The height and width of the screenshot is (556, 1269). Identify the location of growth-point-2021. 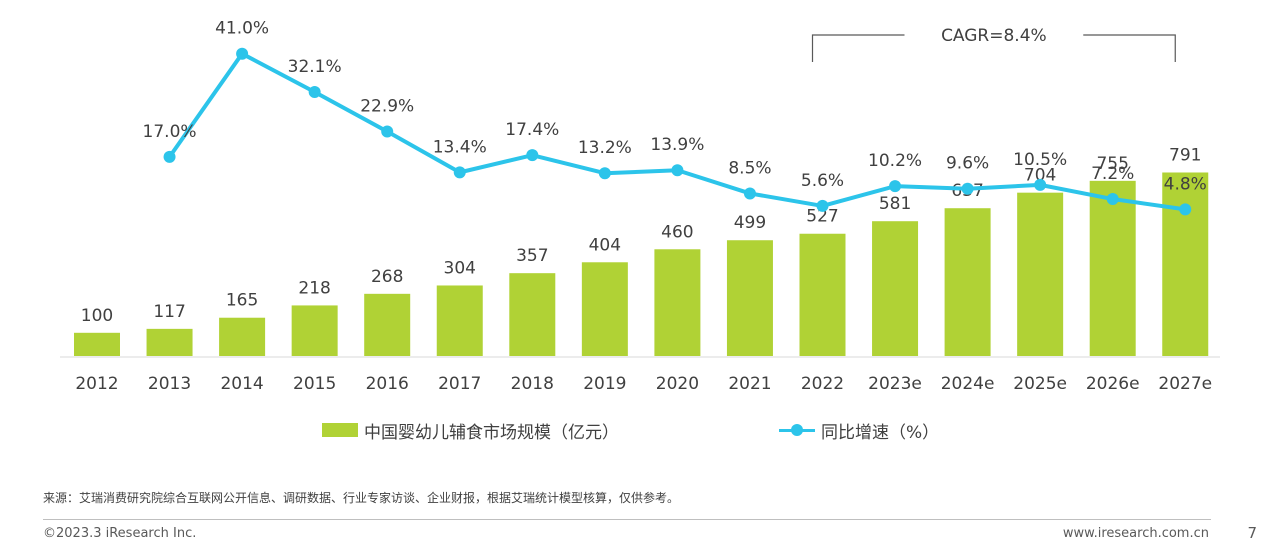
(749, 193).